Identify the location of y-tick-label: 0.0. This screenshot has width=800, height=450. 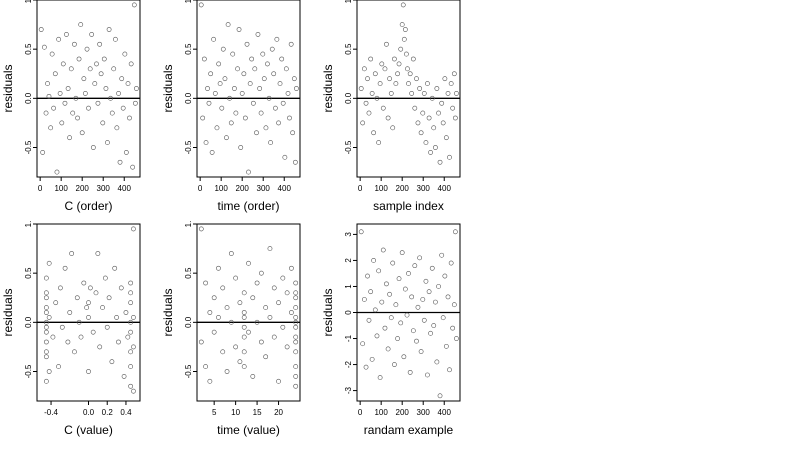
(28, 322).